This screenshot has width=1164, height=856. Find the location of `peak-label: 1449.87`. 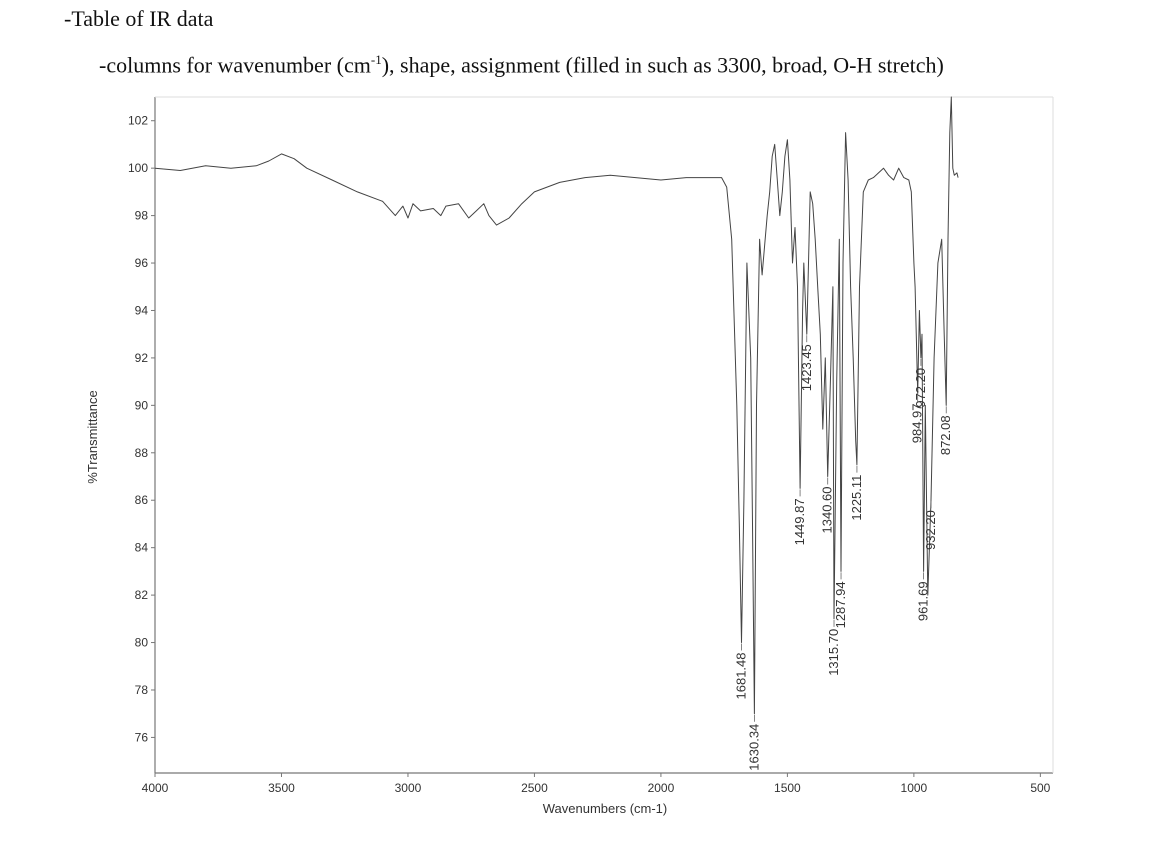

peak-label: 1449.87 is located at coordinates (799, 521).